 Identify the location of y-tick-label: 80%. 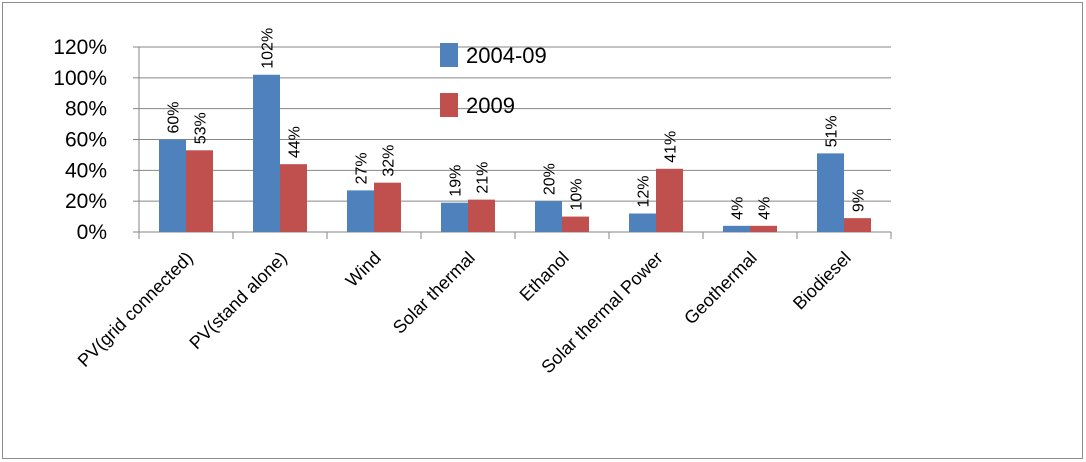
(86, 109).